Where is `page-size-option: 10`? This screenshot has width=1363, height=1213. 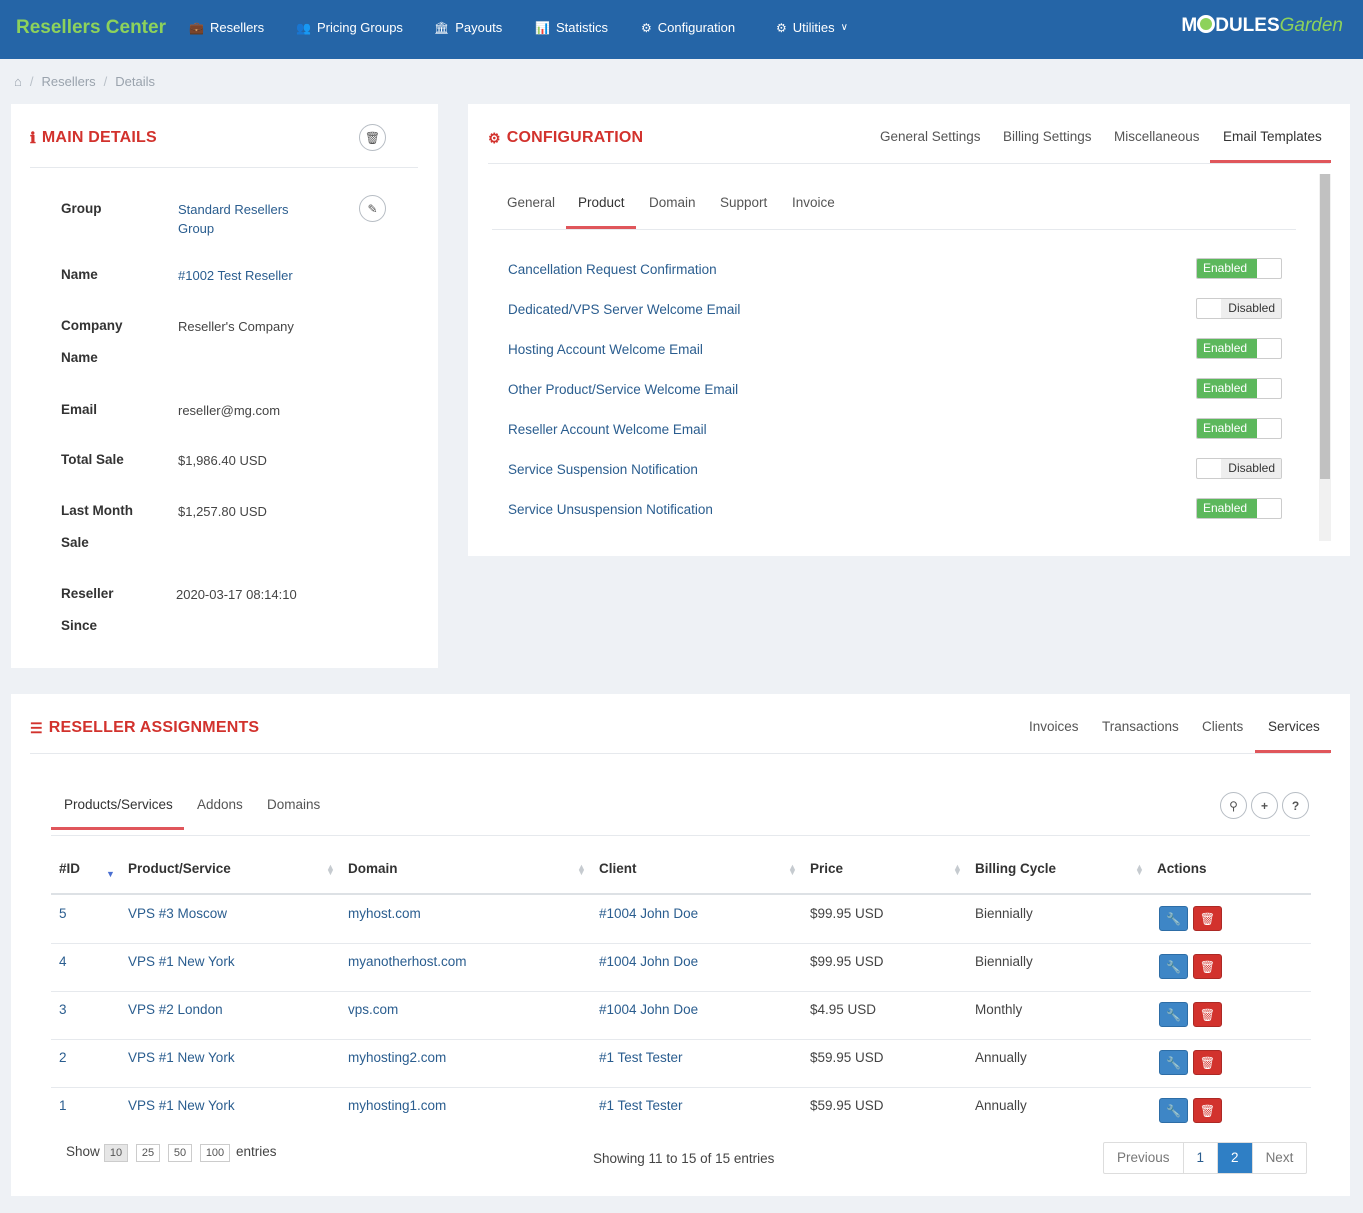
page-size-option: 10 is located at coordinates (116, 1153).